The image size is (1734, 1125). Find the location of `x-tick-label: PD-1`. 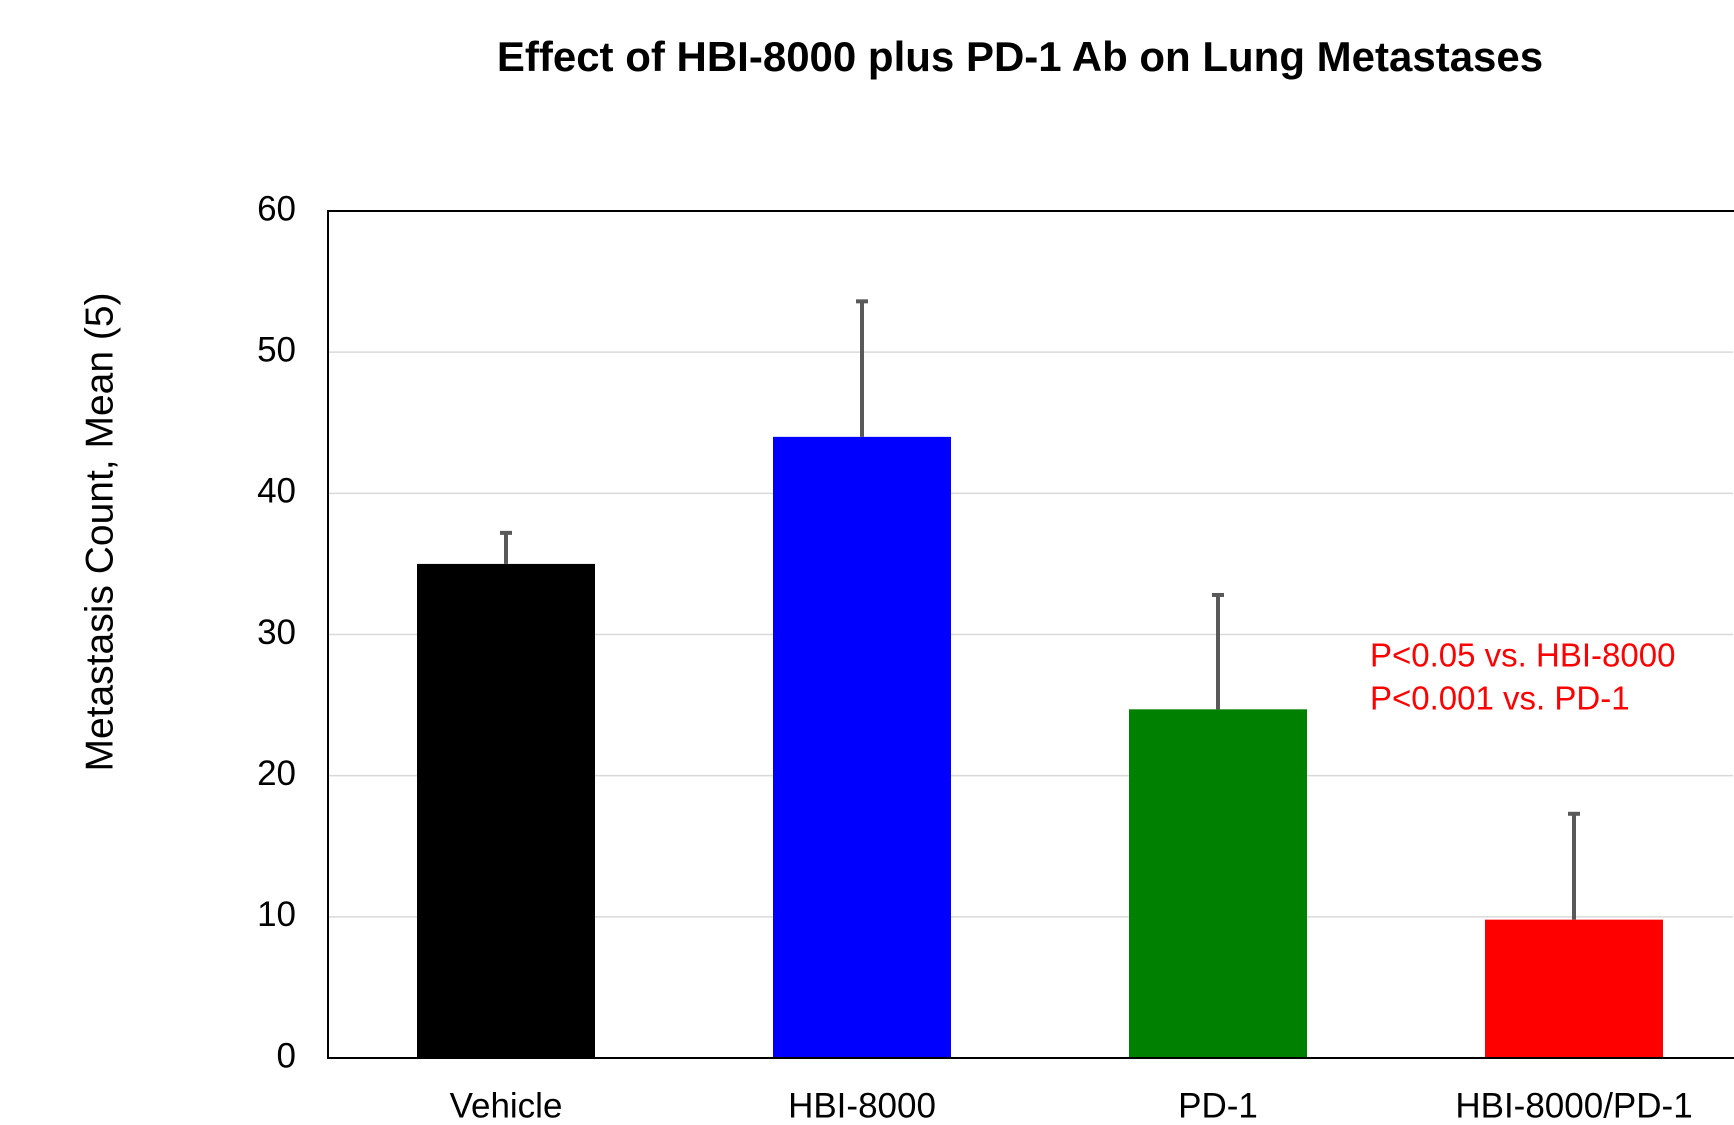

x-tick-label: PD-1 is located at coordinates (1218, 1105).